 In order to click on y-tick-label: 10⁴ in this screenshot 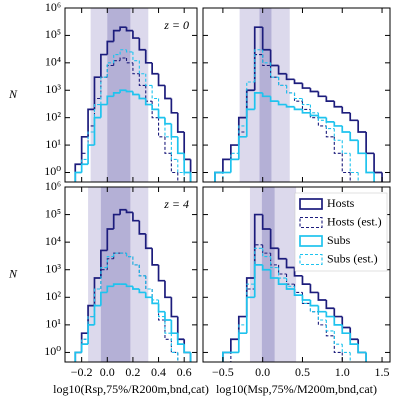, I will do `click(53, 241)`.